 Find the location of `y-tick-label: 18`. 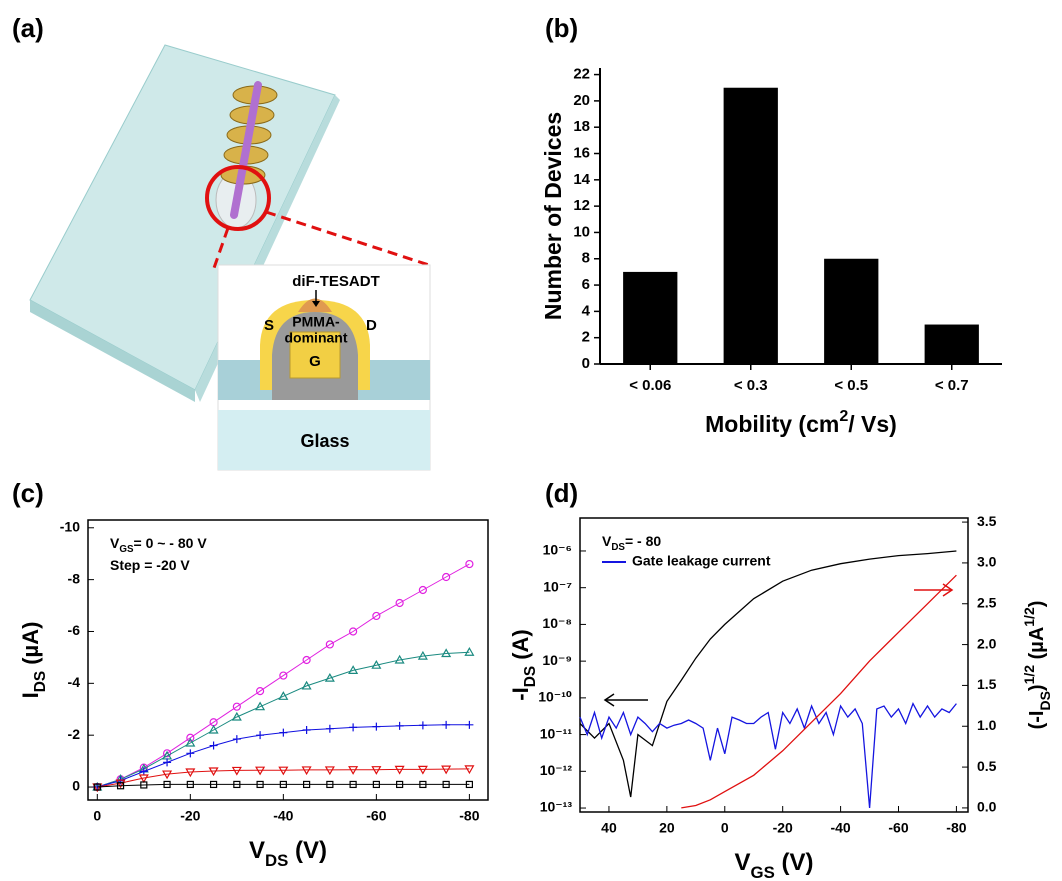

y-tick-label: 18 is located at coordinates (581, 126).